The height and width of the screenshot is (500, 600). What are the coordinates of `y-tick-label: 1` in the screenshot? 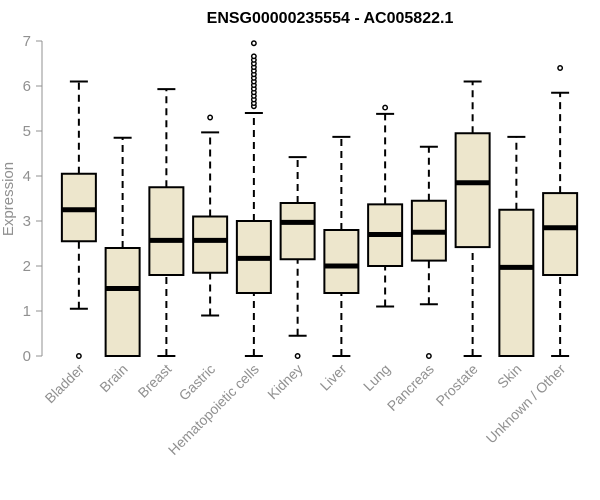 It's located at (27, 311).